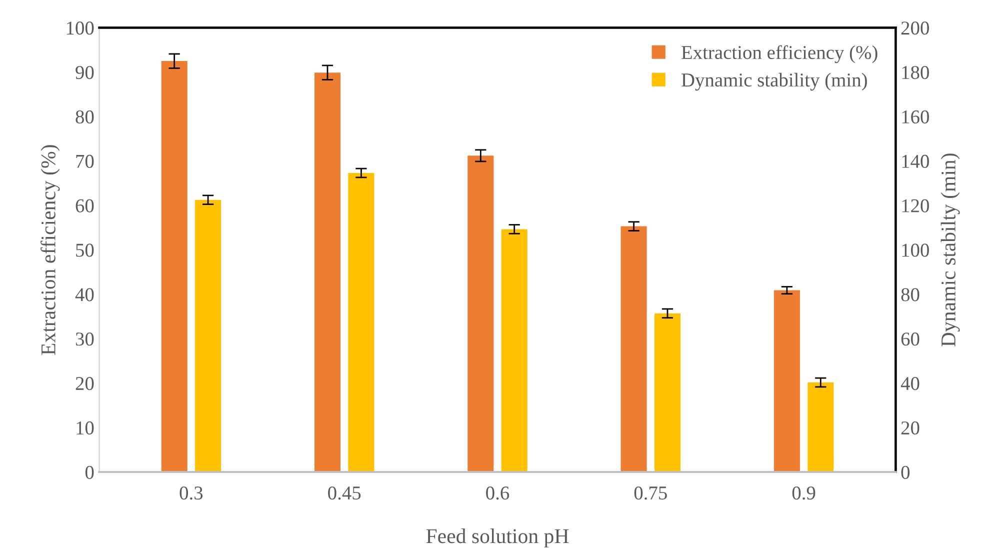 The width and height of the screenshot is (993, 554). Describe the element at coordinates (780, 54) in the screenshot. I see `legend-label: Extraction efficiency (%)` at that location.